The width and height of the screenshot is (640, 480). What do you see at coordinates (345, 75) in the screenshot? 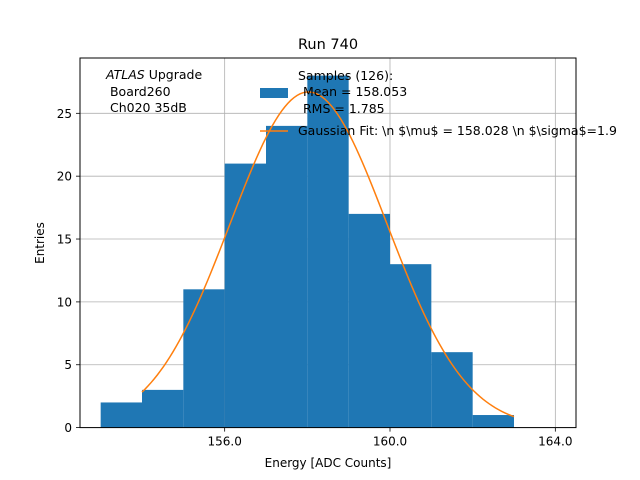
I see `legend-hist-line-1: Samples (126):` at bounding box center [345, 75].